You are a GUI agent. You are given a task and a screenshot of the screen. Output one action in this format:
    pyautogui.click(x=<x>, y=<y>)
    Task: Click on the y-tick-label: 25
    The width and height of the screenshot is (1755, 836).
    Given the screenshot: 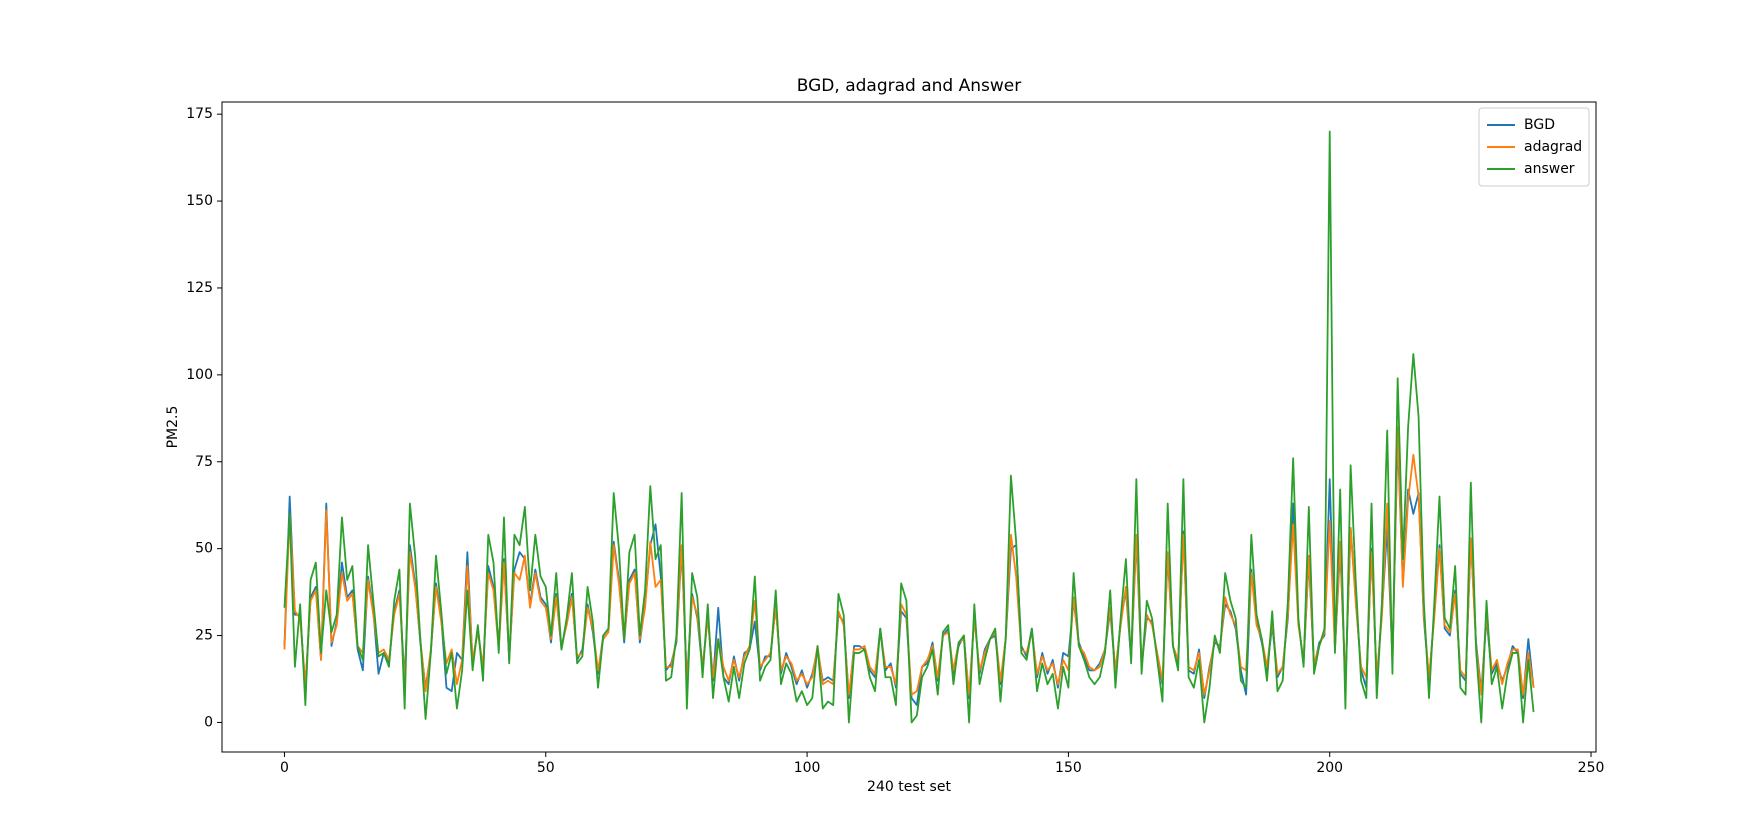 What is the action you would take?
    pyautogui.click(x=204, y=636)
    